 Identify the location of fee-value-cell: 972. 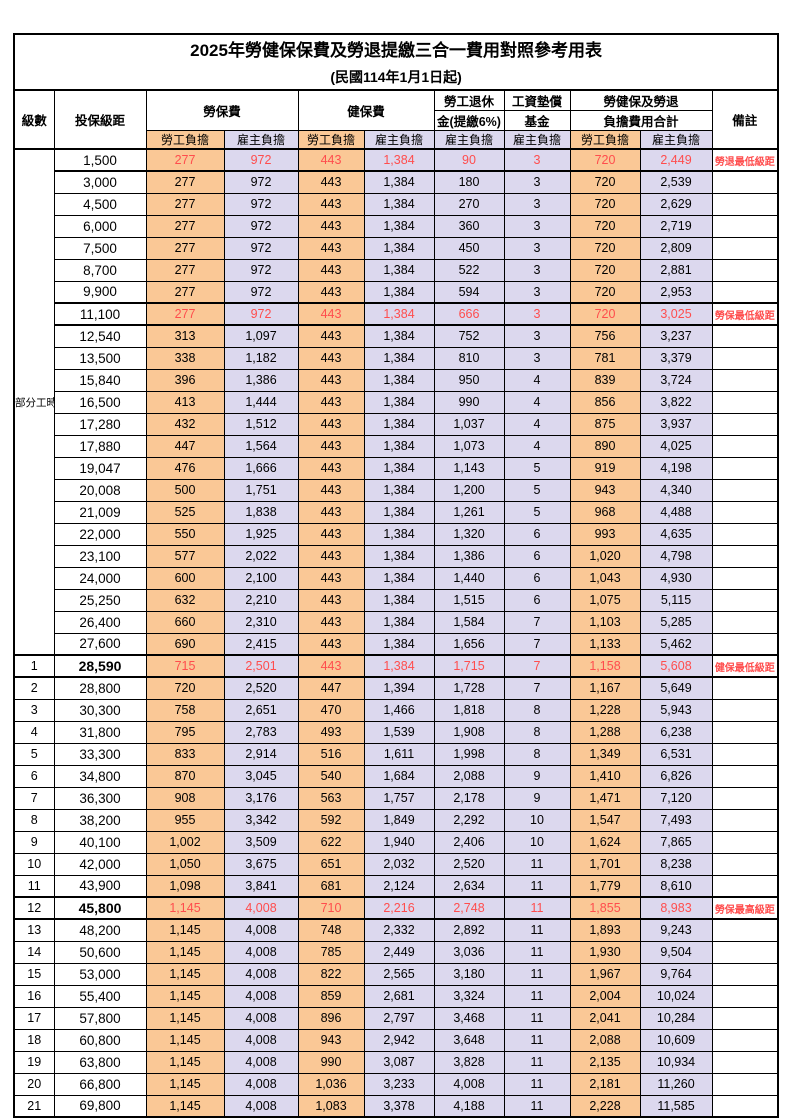
(261, 292).